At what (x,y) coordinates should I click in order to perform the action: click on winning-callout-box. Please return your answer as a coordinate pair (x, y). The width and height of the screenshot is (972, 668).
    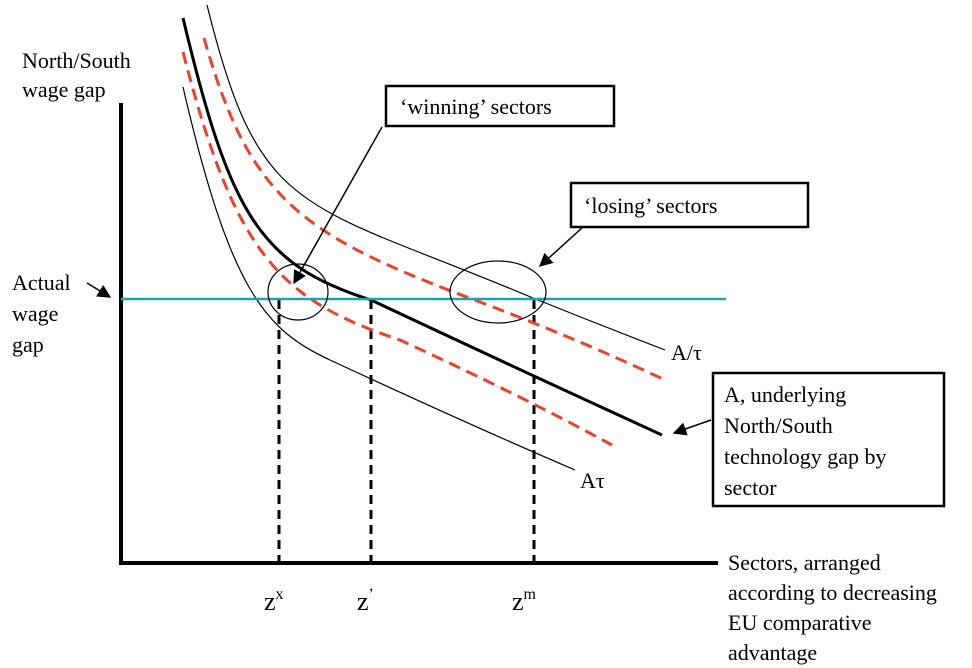
    Looking at the image, I should click on (500, 106).